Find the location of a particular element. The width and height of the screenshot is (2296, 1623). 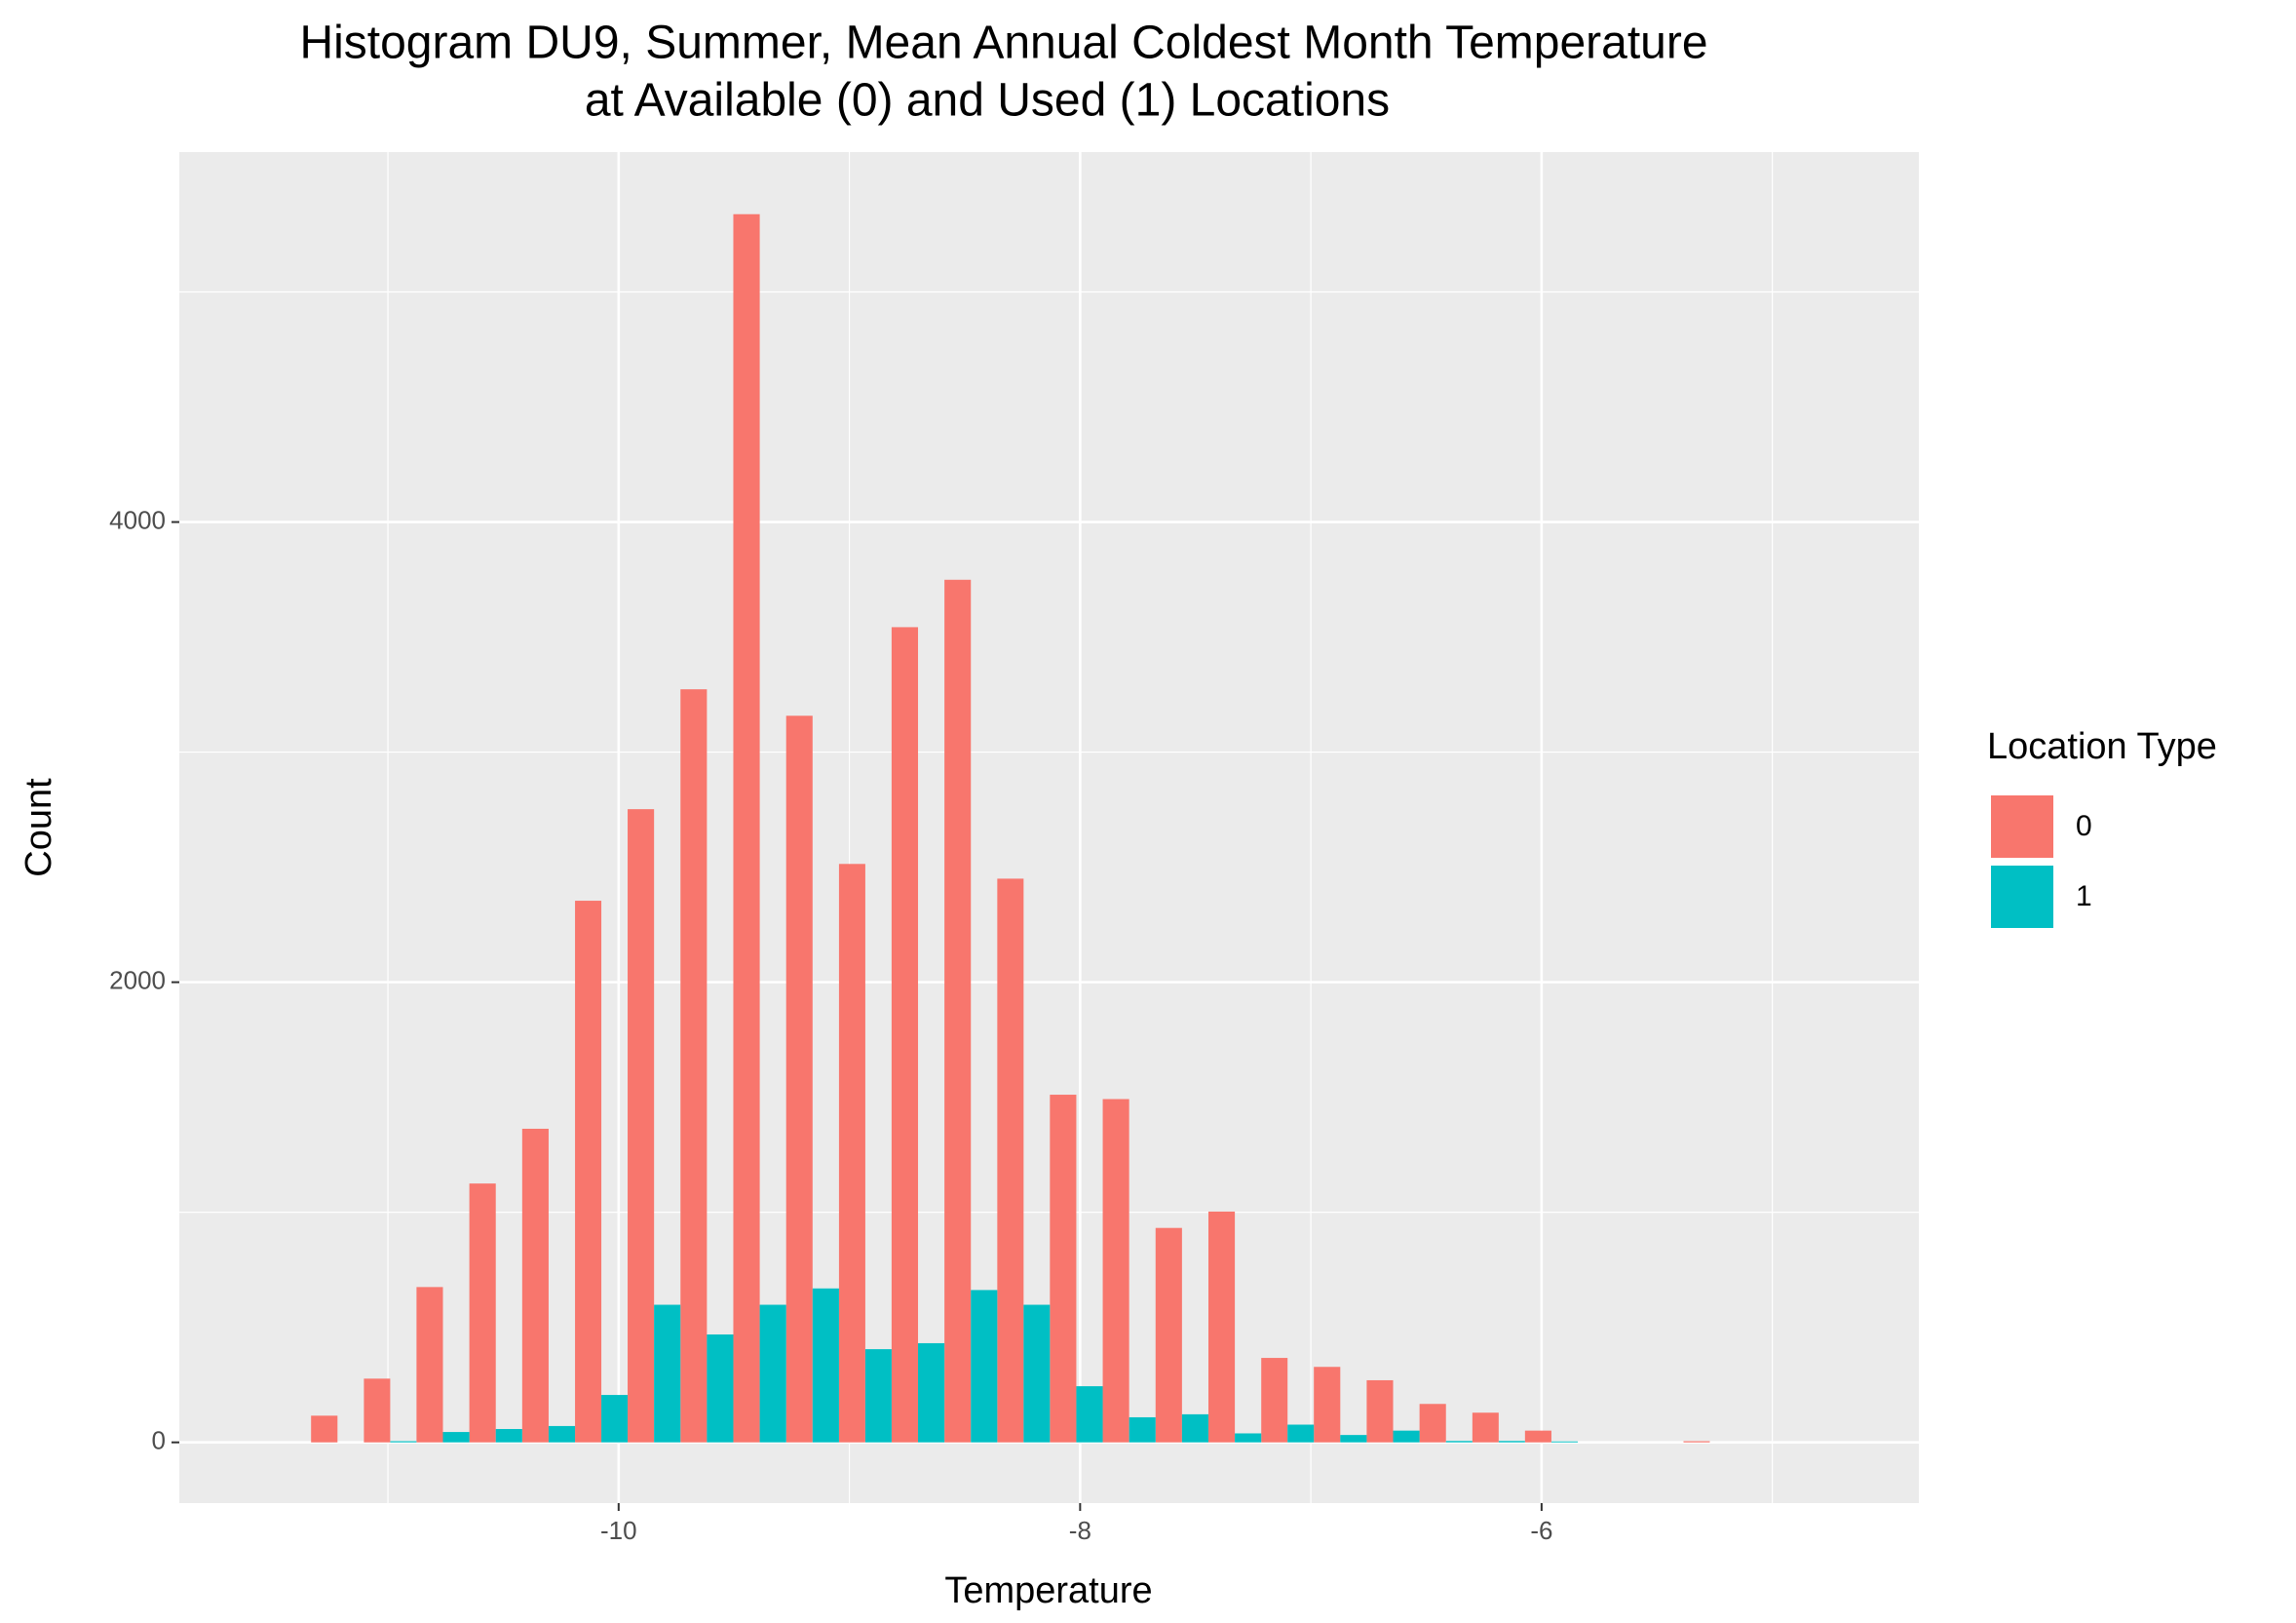

y-tick-label: 4000 is located at coordinates (137, 520).